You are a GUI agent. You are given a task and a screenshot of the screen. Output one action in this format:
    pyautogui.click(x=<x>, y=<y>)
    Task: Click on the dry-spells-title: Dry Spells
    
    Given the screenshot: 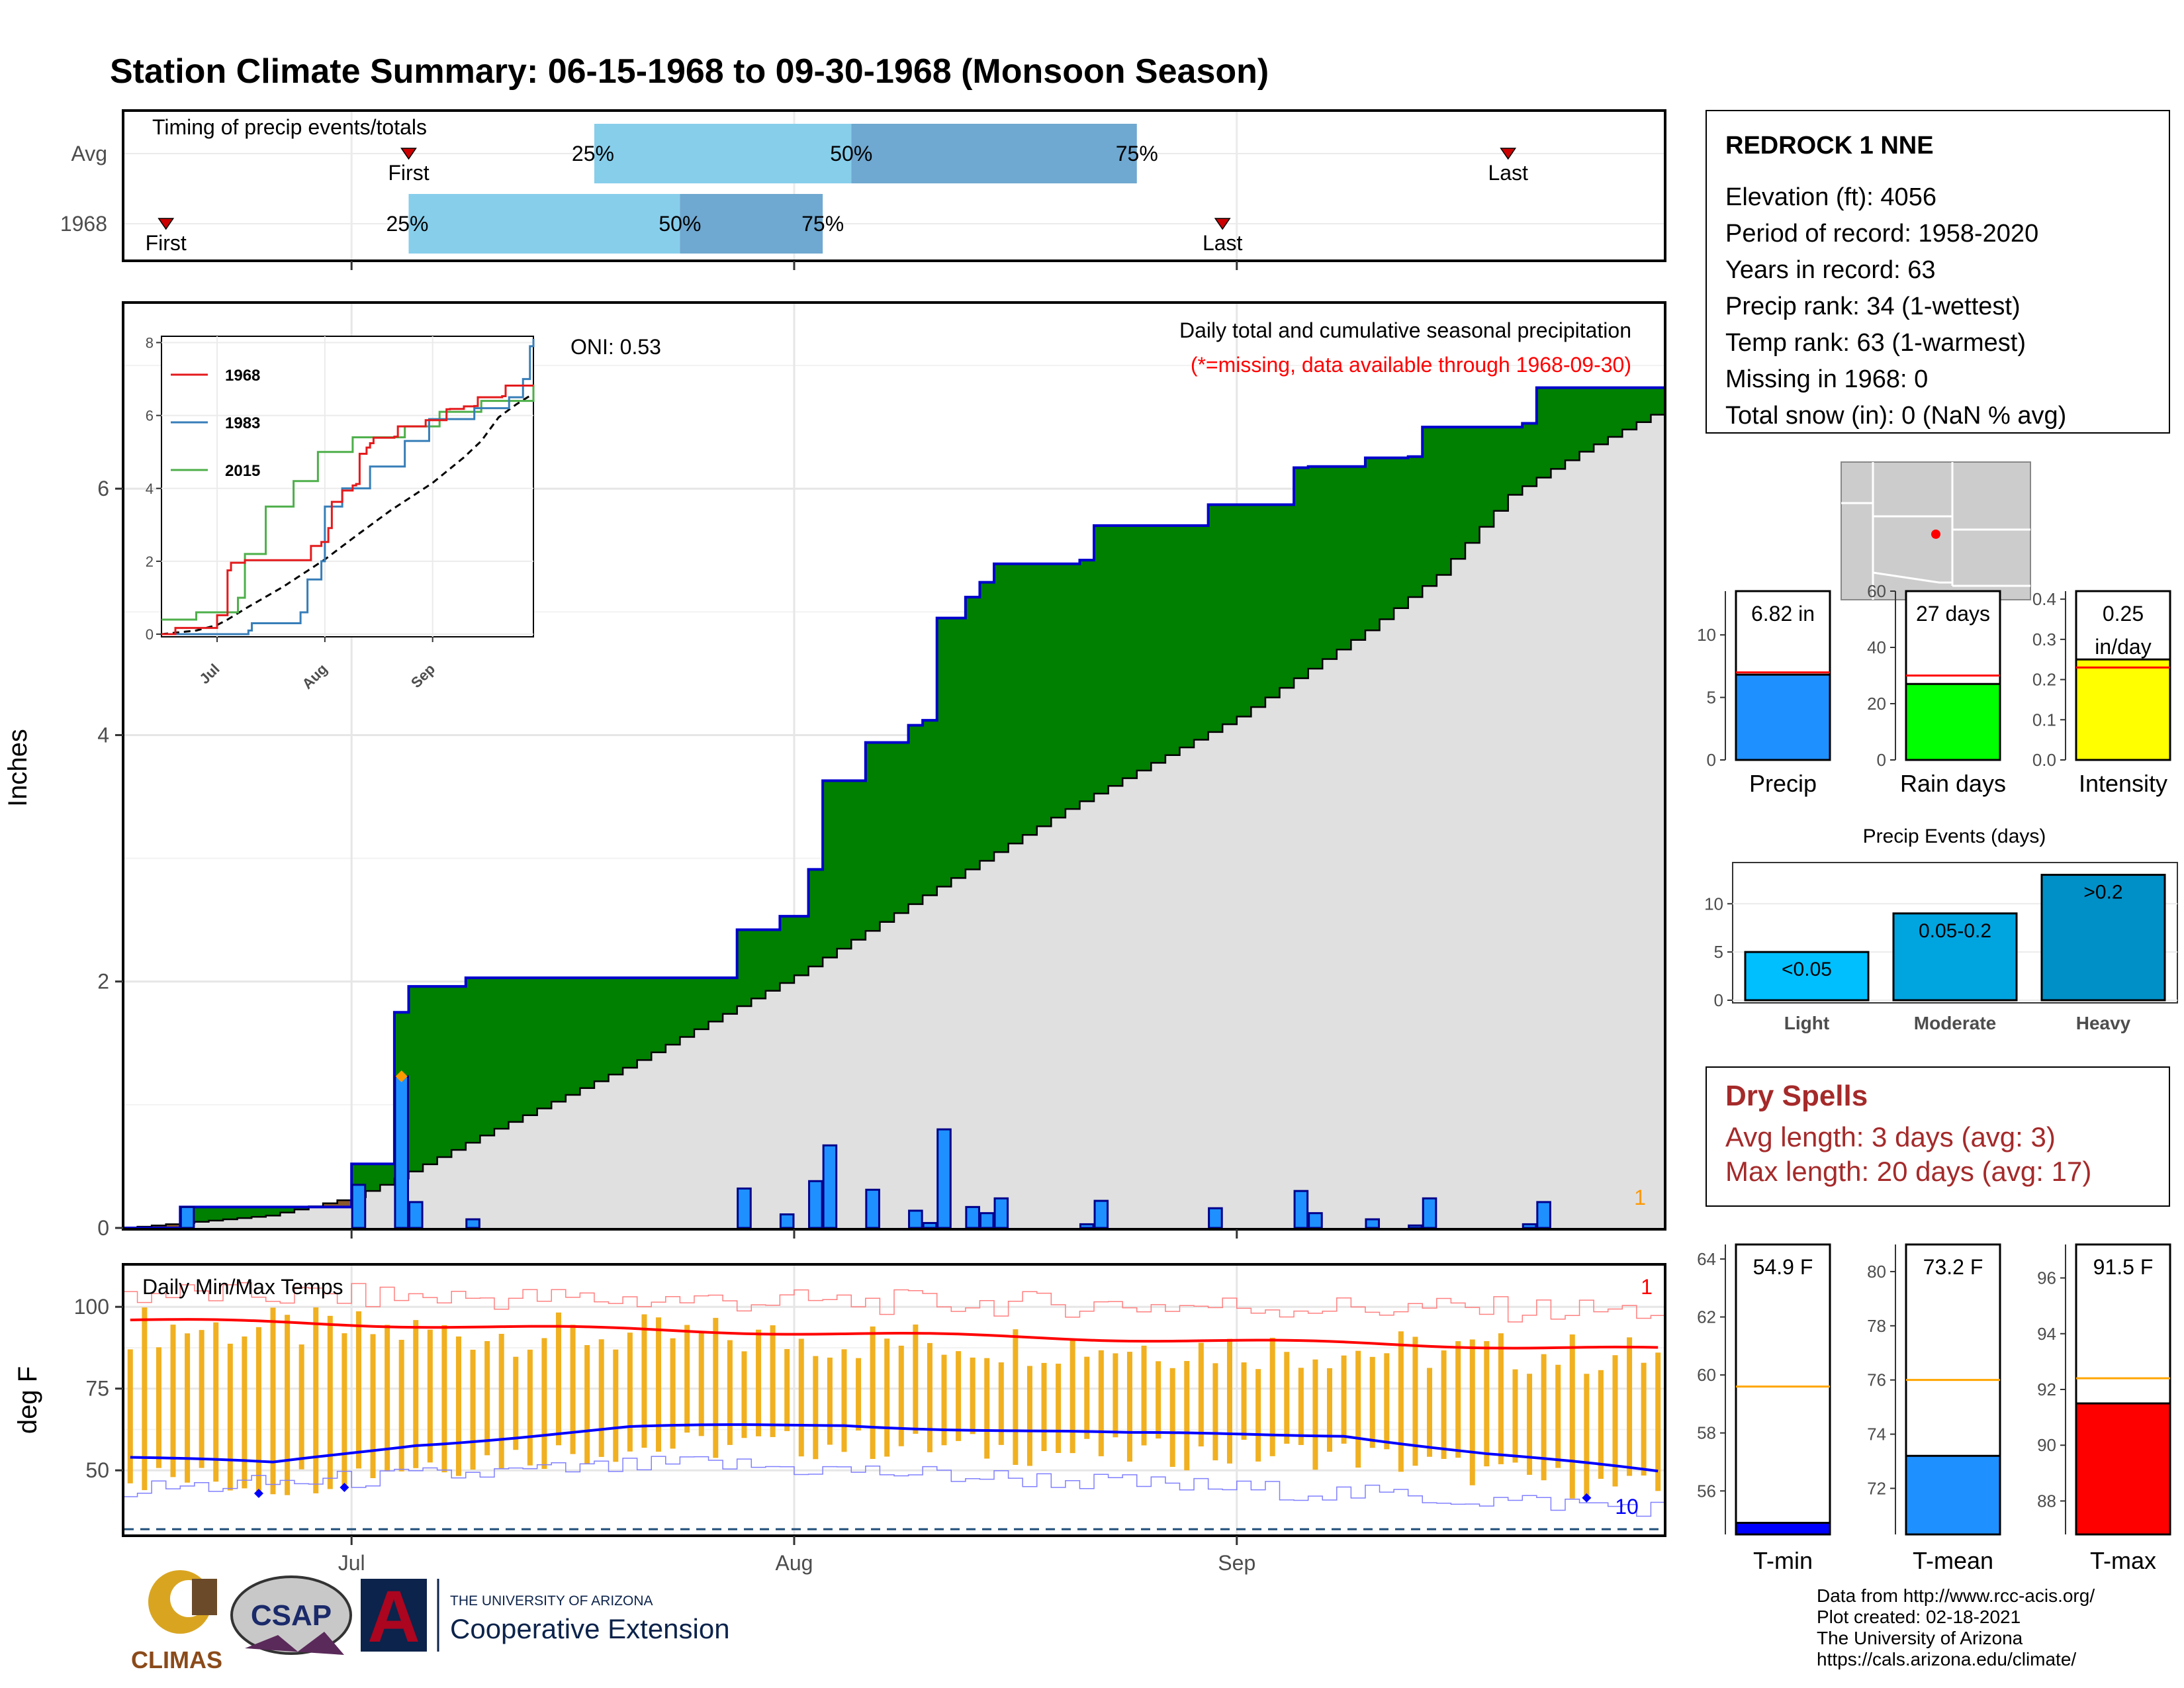 What is the action you would take?
    pyautogui.click(x=1797, y=1096)
    